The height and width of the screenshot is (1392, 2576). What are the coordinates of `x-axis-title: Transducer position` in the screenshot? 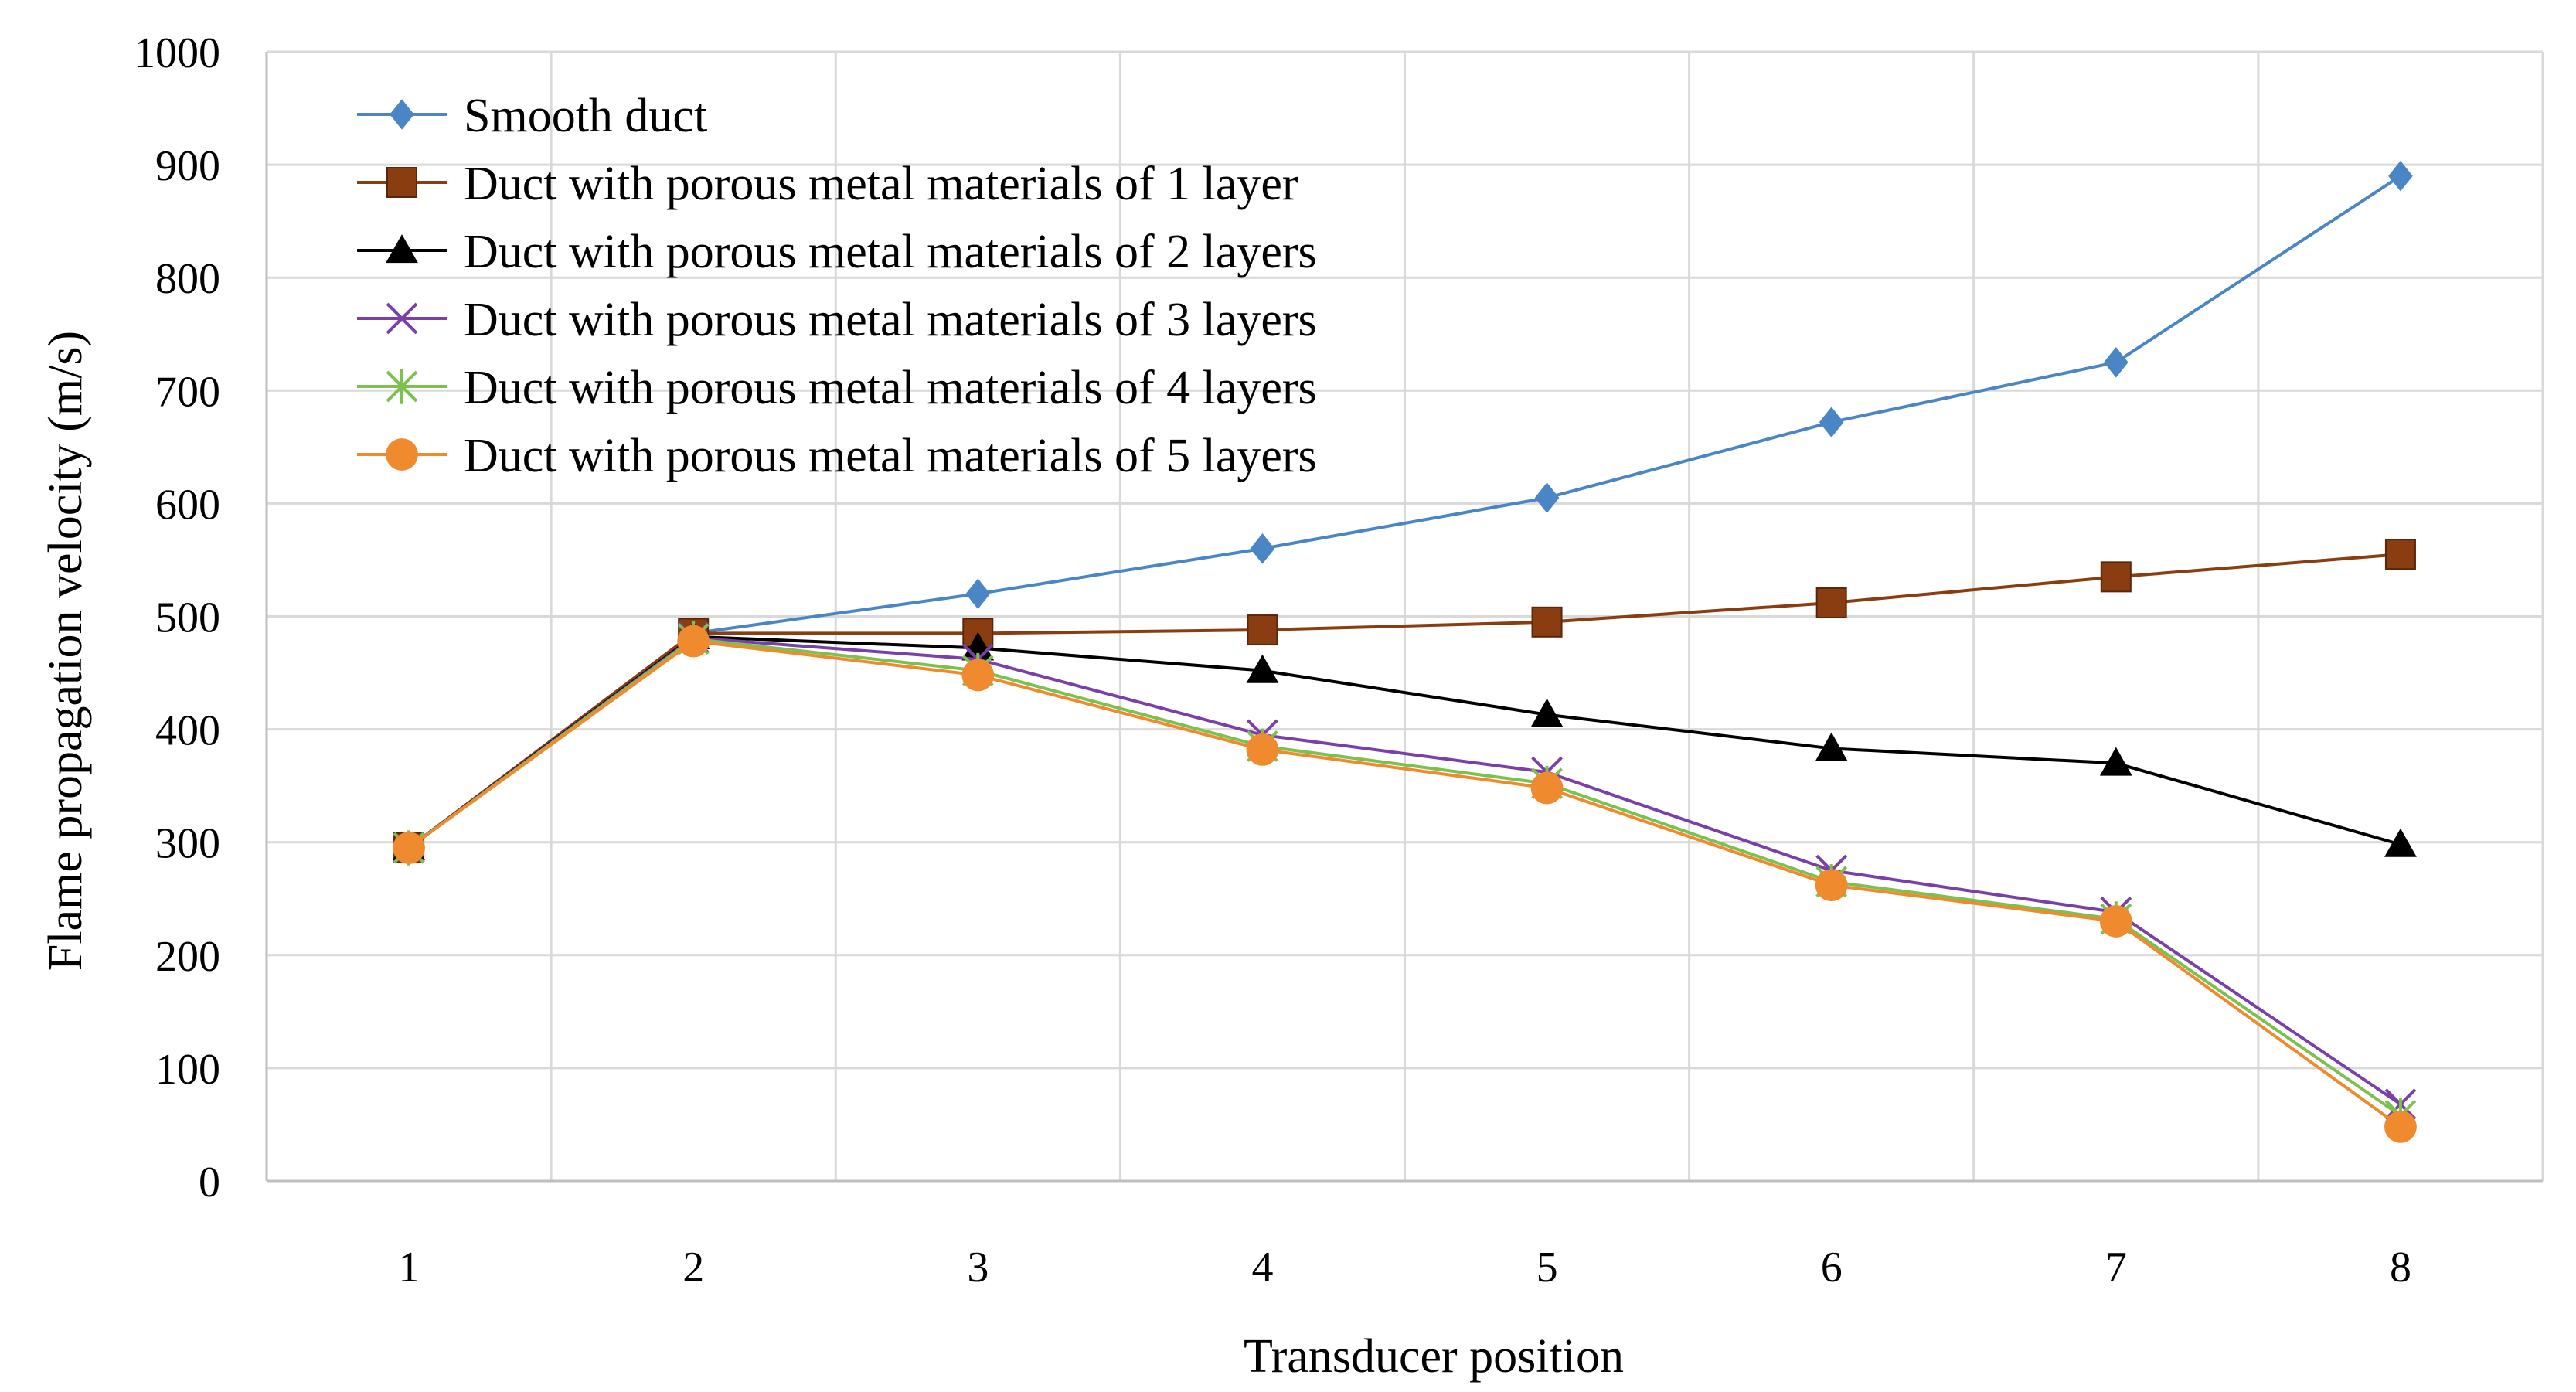 It's located at (1434, 1356).